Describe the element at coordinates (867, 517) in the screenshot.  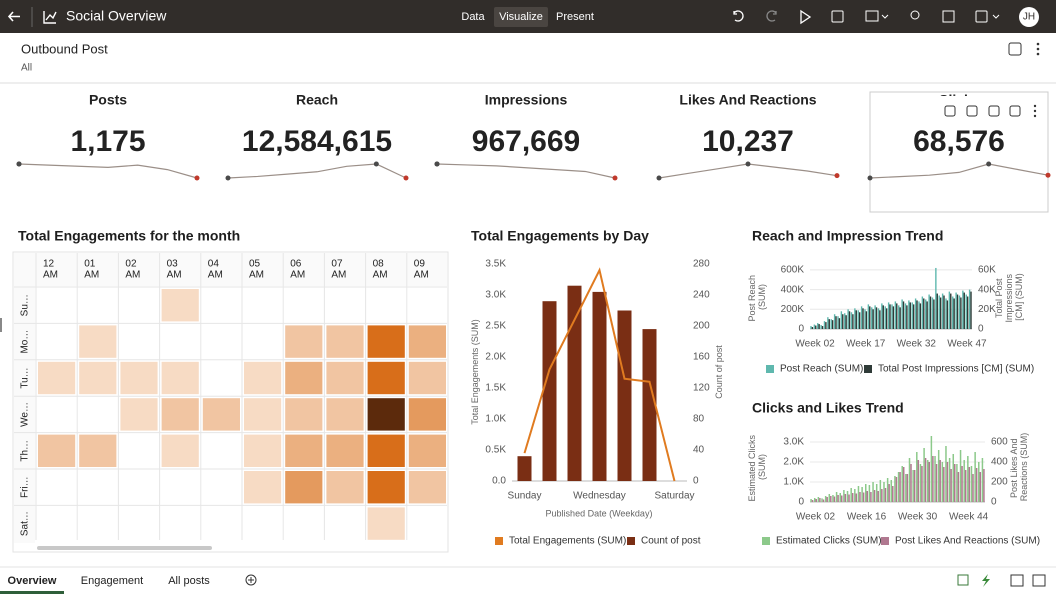
I see `x-tick-label: Week 16` at that location.